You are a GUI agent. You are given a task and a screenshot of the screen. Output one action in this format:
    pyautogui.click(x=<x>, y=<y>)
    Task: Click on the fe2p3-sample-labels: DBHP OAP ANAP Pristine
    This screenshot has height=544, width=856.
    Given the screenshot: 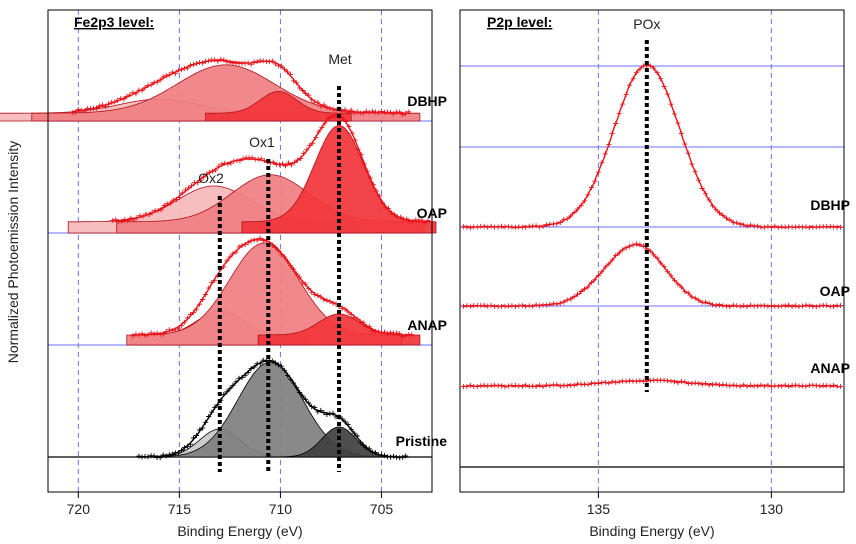 What is the action you would take?
    pyautogui.click(x=422, y=271)
    